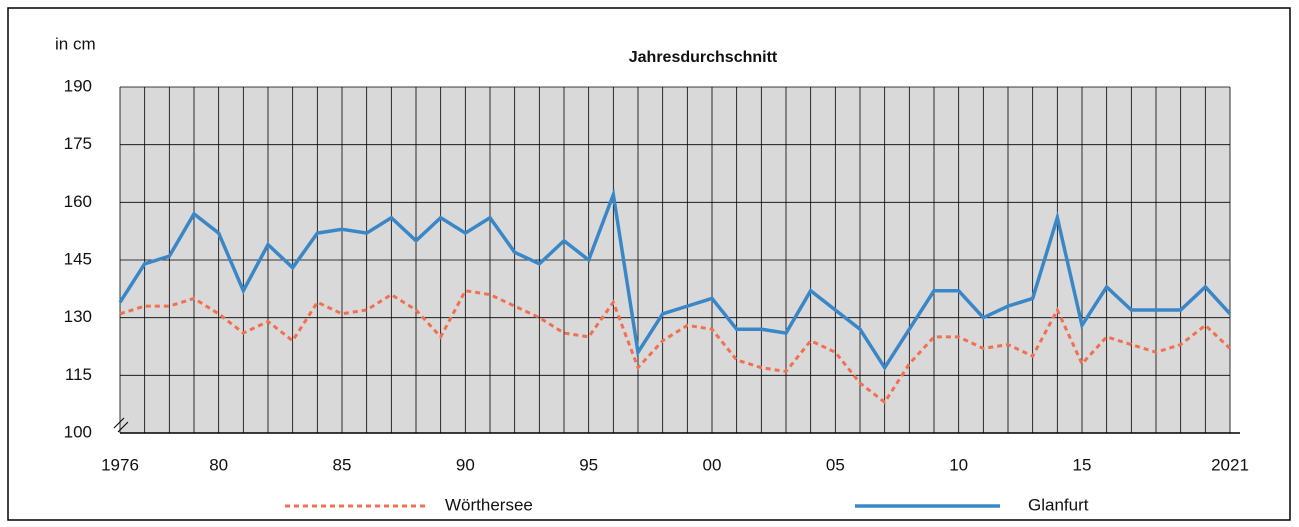 The width and height of the screenshot is (1299, 527). I want to click on y-tick-label: 100, so click(78, 431).